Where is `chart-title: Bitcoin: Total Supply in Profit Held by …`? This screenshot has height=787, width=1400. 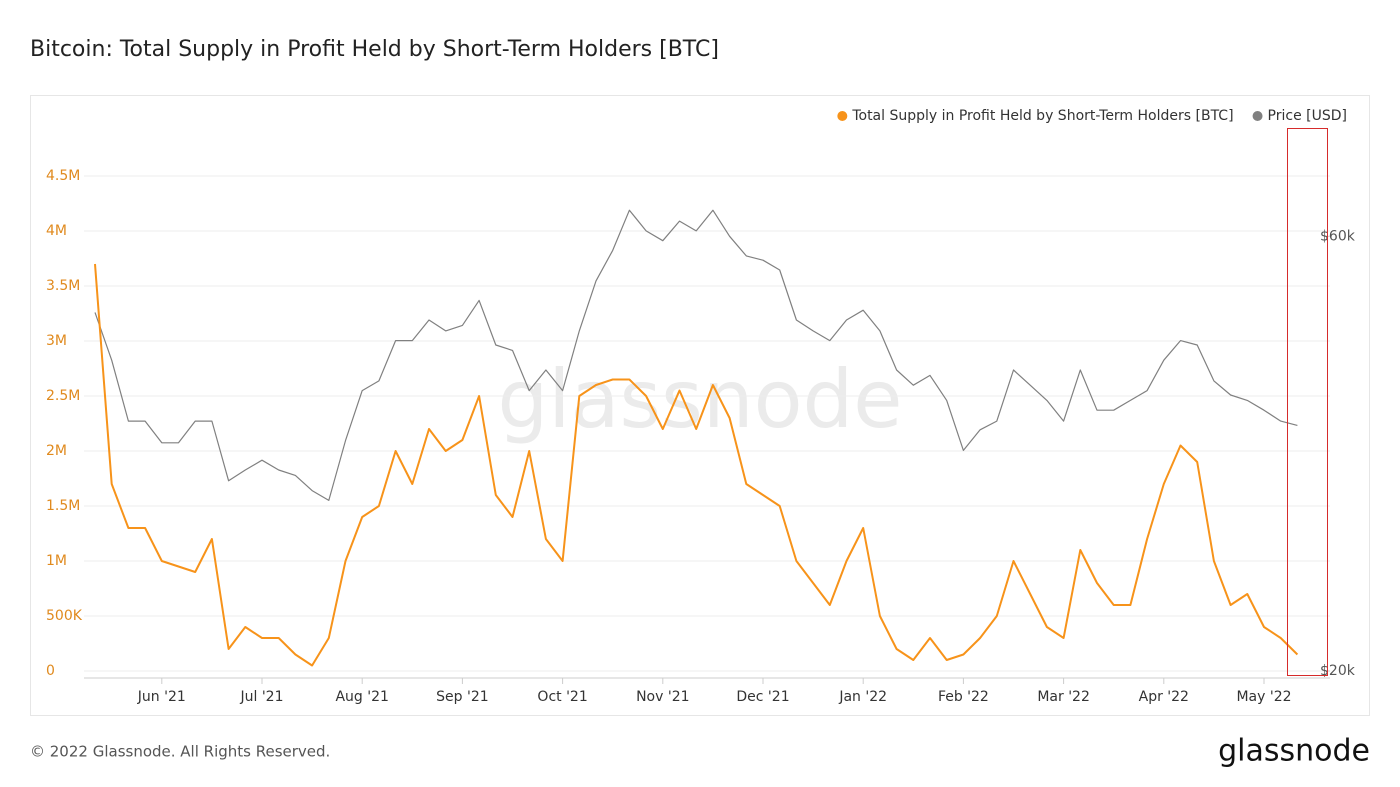
chart-title: Bitcoin: Total Supply in Profit Held by … is located at coordinates (374, 49).